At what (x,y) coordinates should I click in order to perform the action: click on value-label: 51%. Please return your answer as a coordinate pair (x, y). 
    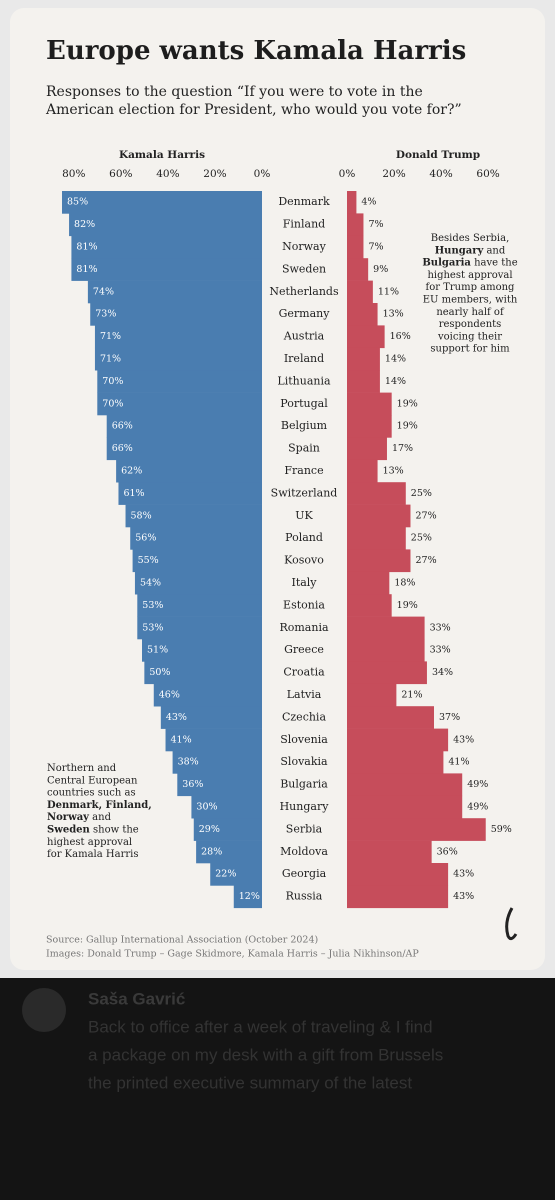
    Looking at the image, I should click on (157, 650).